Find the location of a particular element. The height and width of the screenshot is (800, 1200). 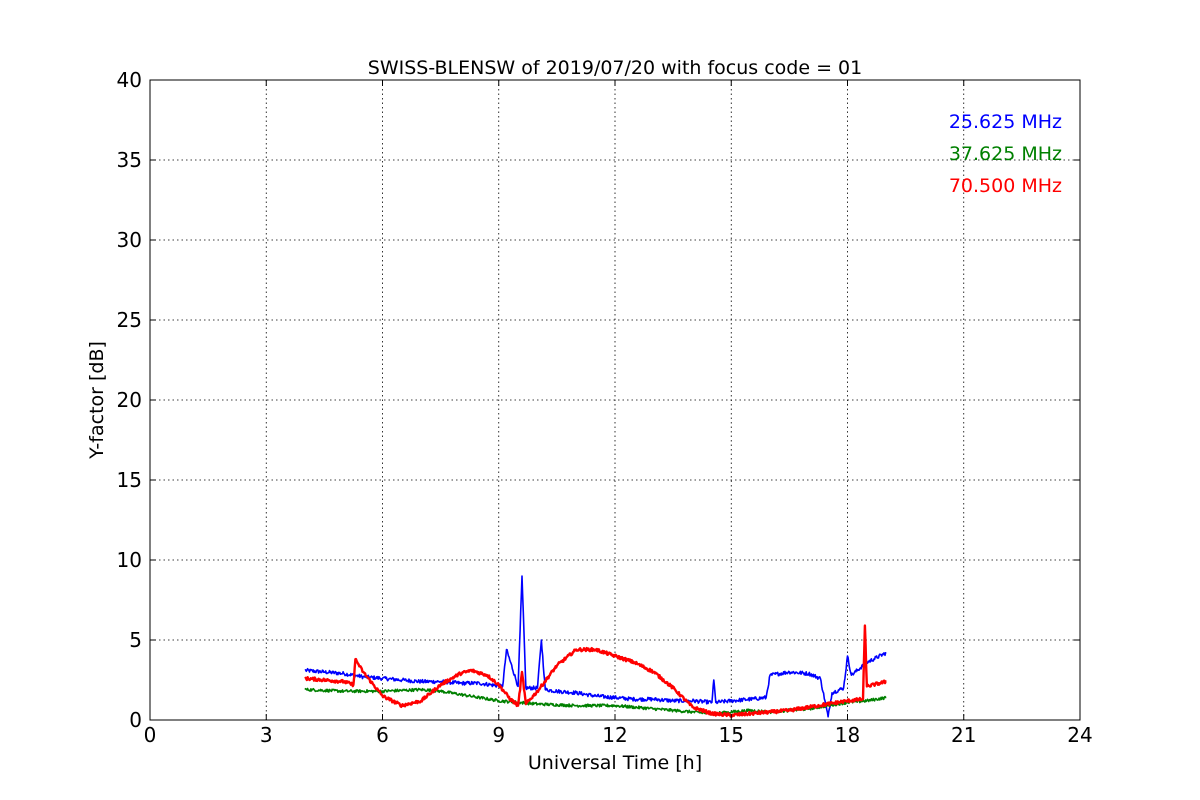

y-tick-label: 25 is located at coordinates (129, 320).